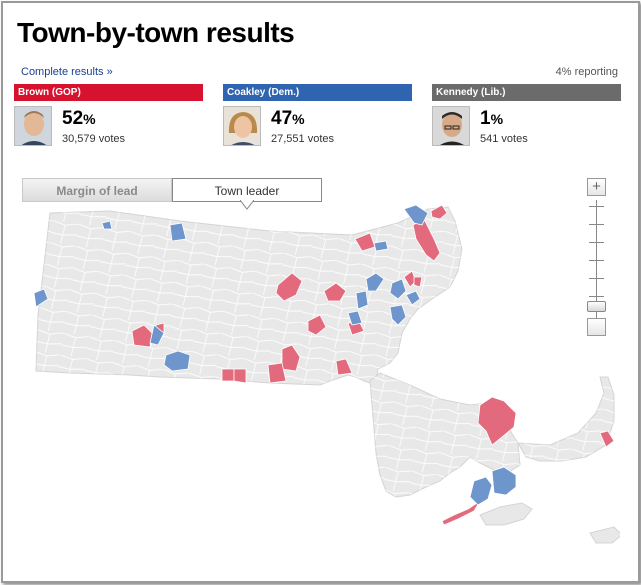  Describe the element at coordinates (506, 514) in the screenshot. I see `marthas-vineyard` at that location.